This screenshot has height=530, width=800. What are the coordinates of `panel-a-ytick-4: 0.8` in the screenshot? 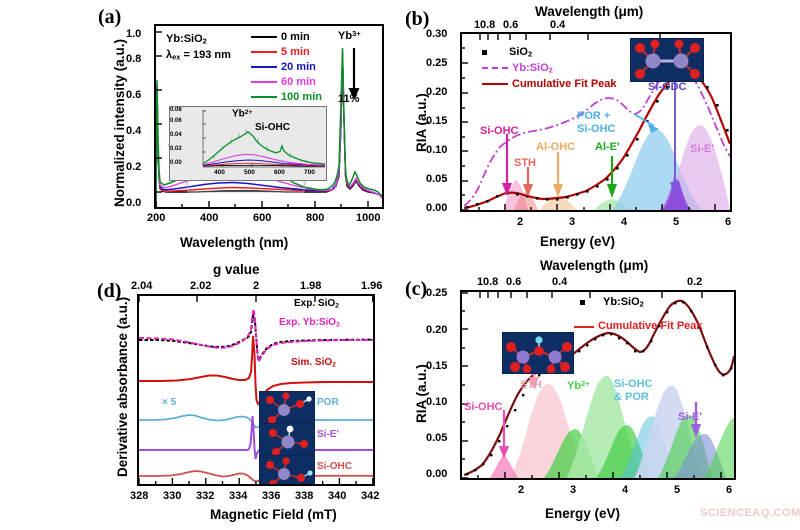 It's located at (134, 59).